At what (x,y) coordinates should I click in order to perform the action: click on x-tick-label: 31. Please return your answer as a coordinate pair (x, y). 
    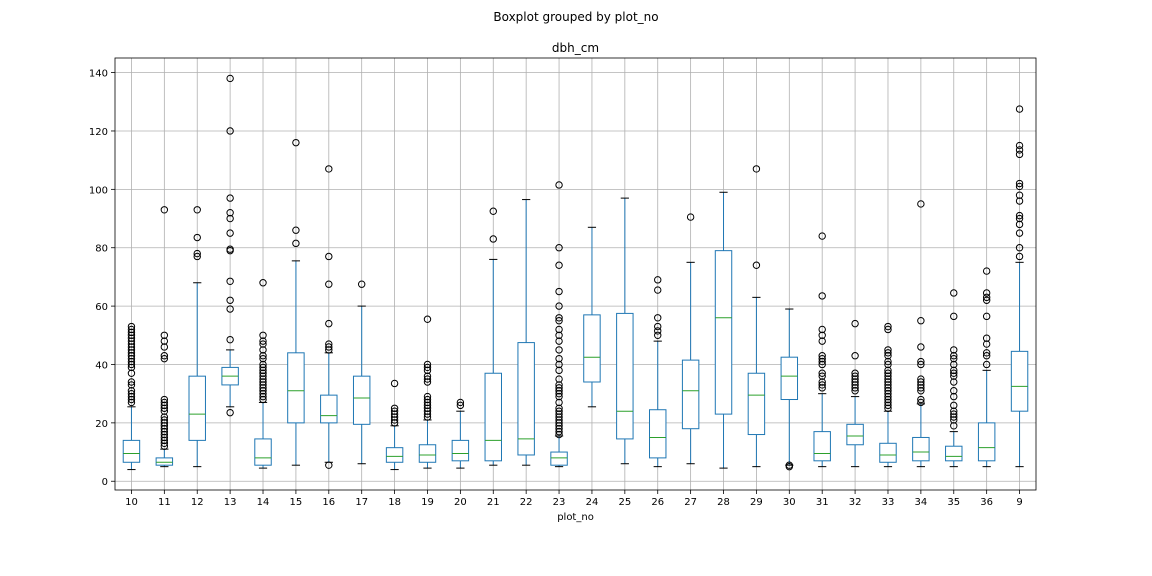
    Looking at the image, I should click on (822, 502).